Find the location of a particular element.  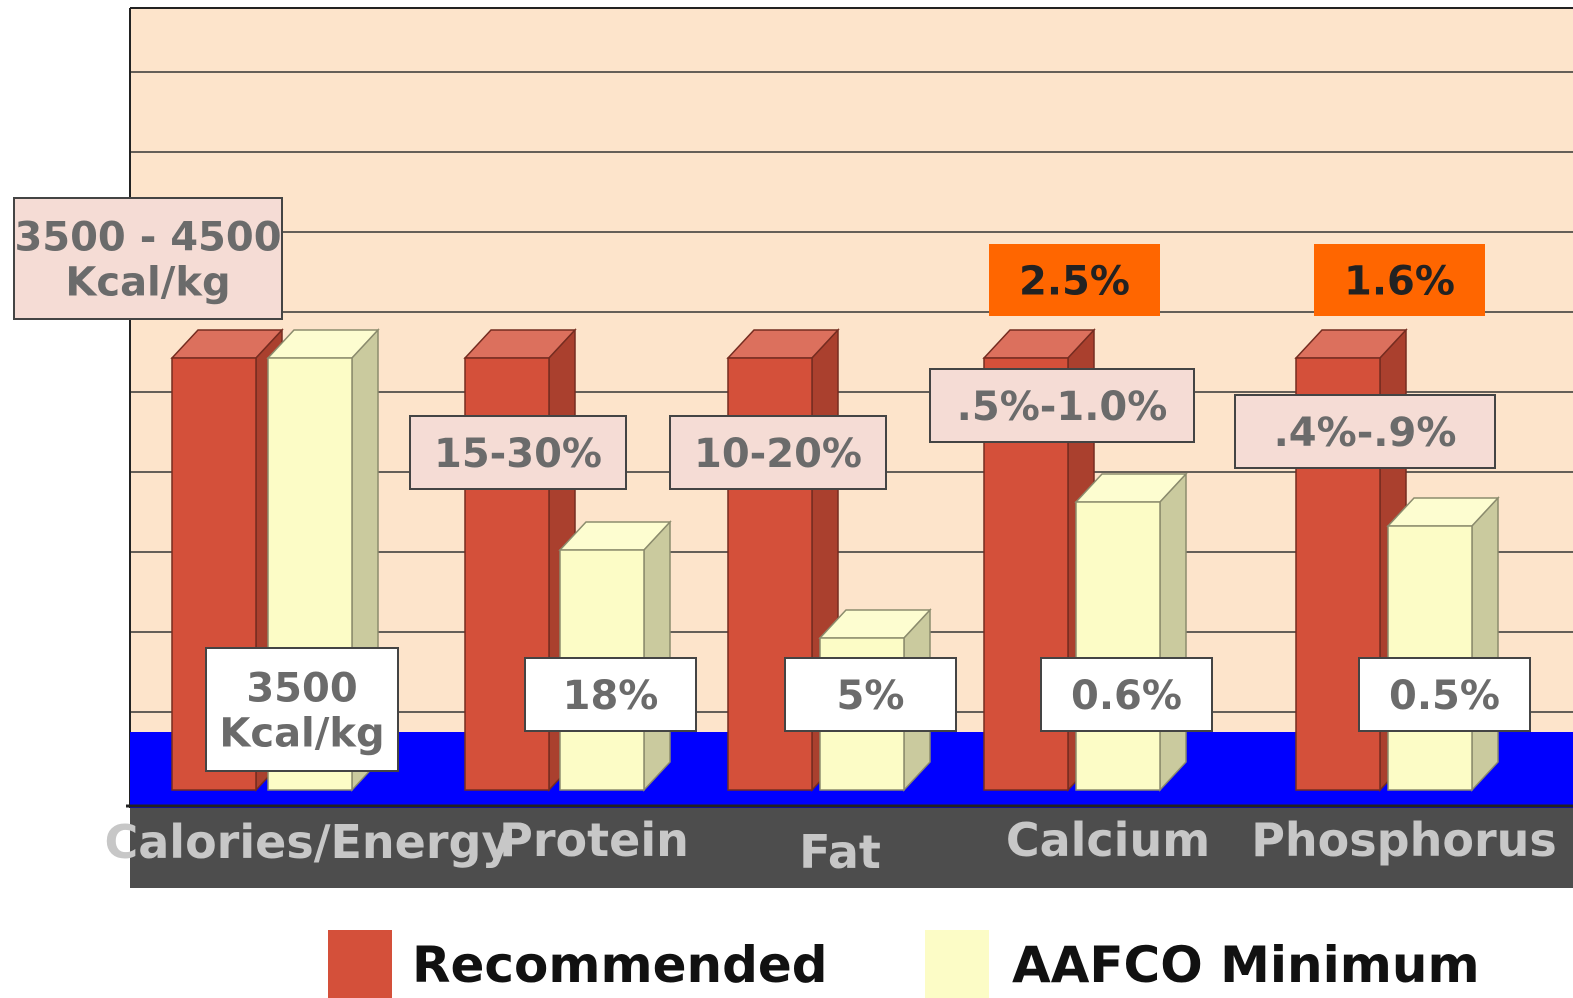

aafco-minimum-label-text: 0.5% is located at coordinates (1444, 696).